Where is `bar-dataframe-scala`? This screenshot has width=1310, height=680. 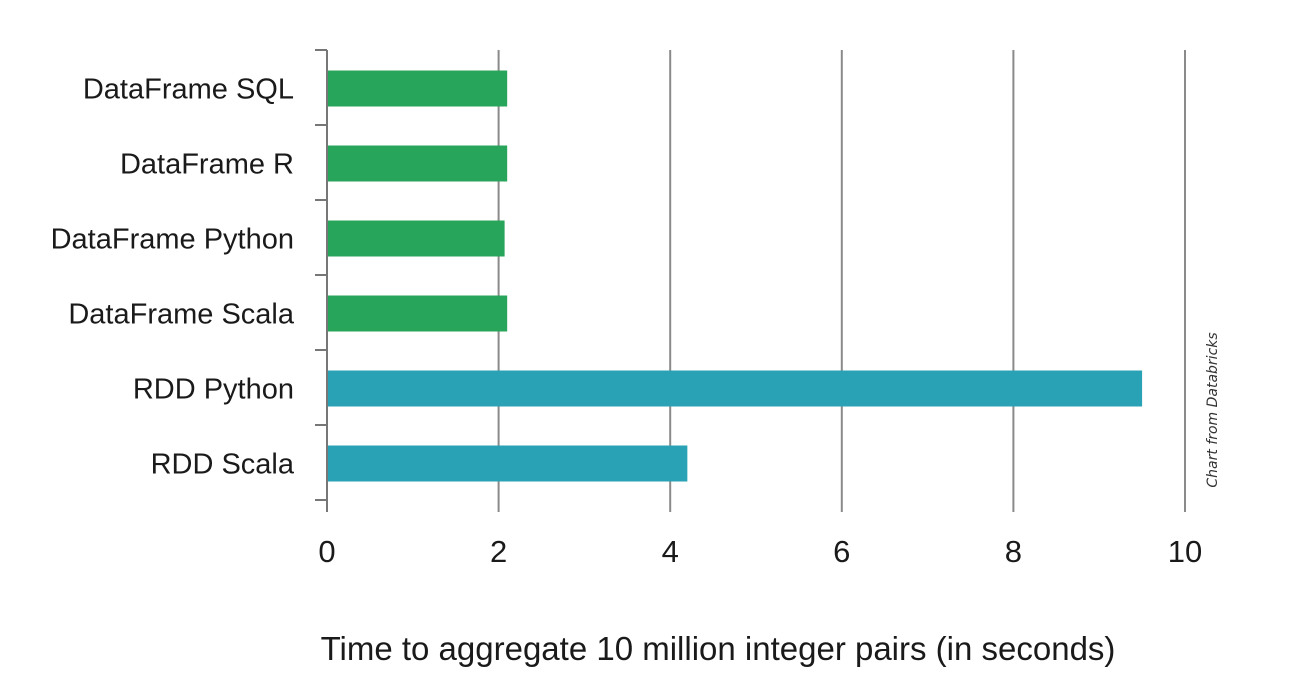 bar-dataframe-scala is located at coordinates (418, 313).